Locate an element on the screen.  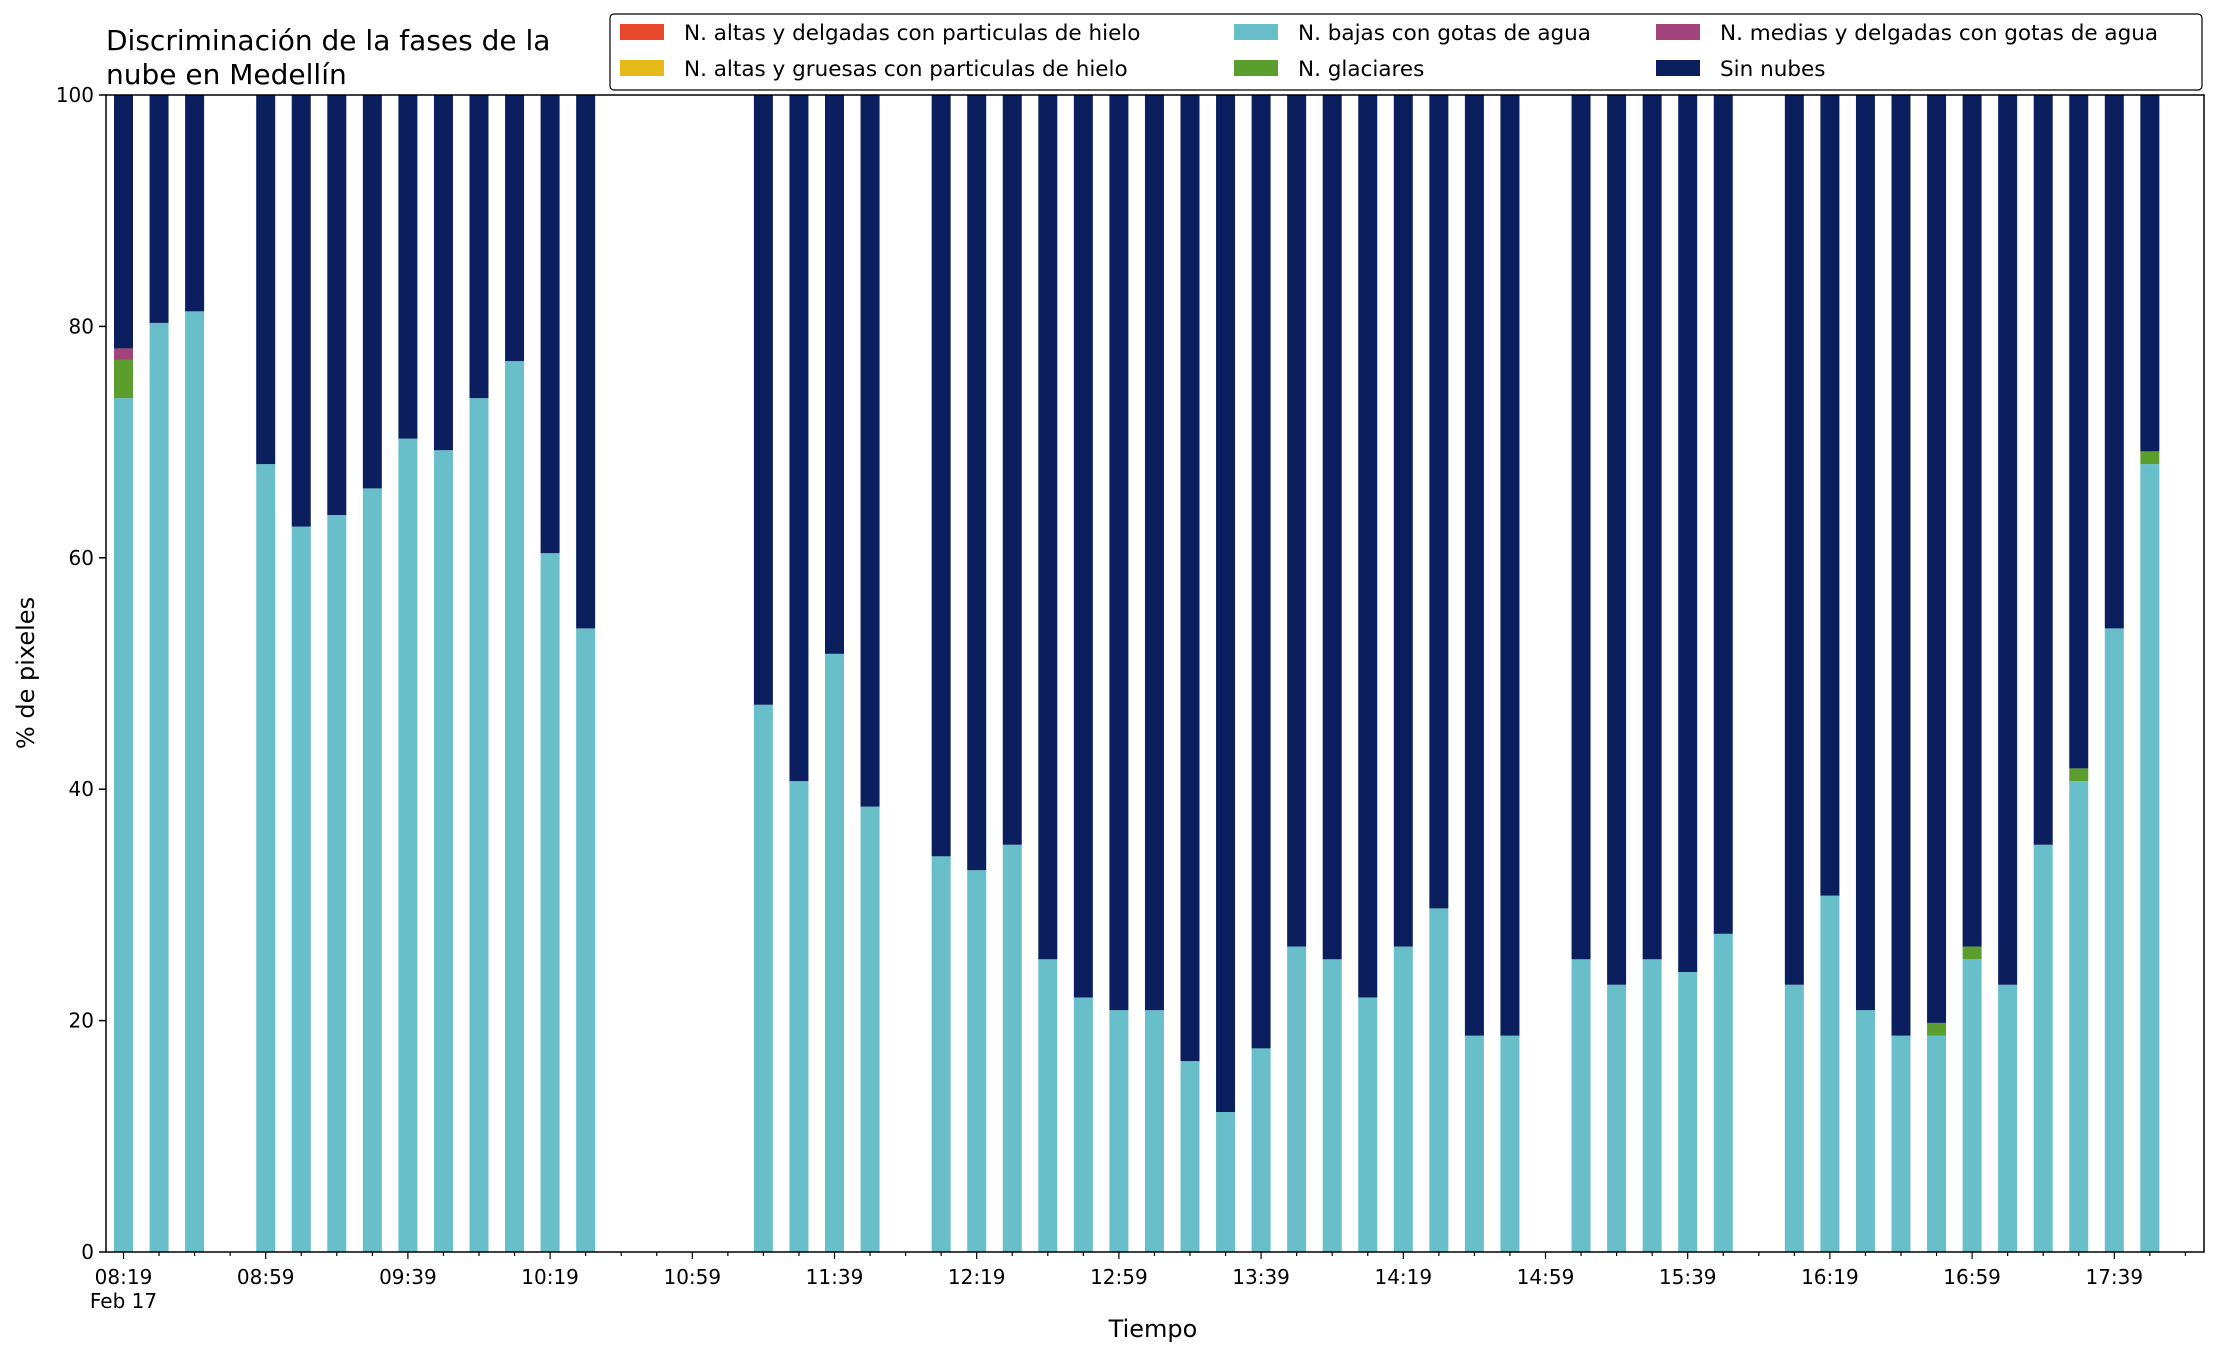
legend-item: N. bajas con gotas de agua is located at coordinates (1412, 33).